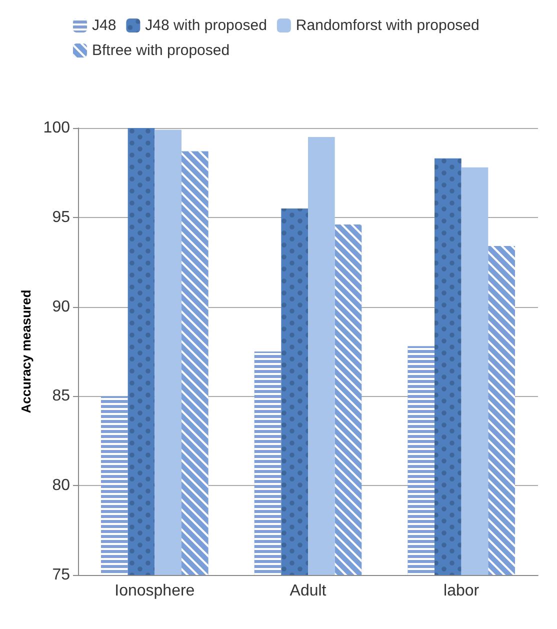 Image resolution: width=557 pixels, height=629 pixels. Describe the element at coordinates (61, 396) in the screenshot. I see `y-tick-label: 85` at that location.